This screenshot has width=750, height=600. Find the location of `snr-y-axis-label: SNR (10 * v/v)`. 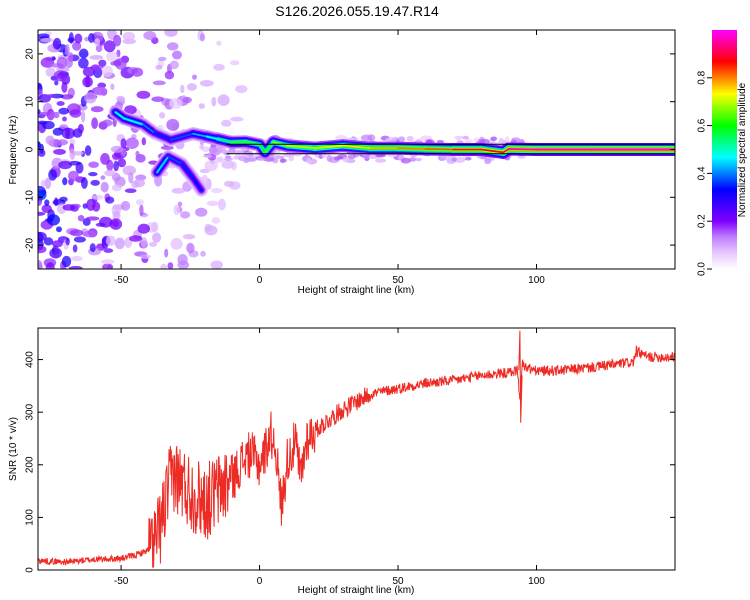

snr-y-axis-label: SNR (10 * v/v) is located at coordinates (13, 449).